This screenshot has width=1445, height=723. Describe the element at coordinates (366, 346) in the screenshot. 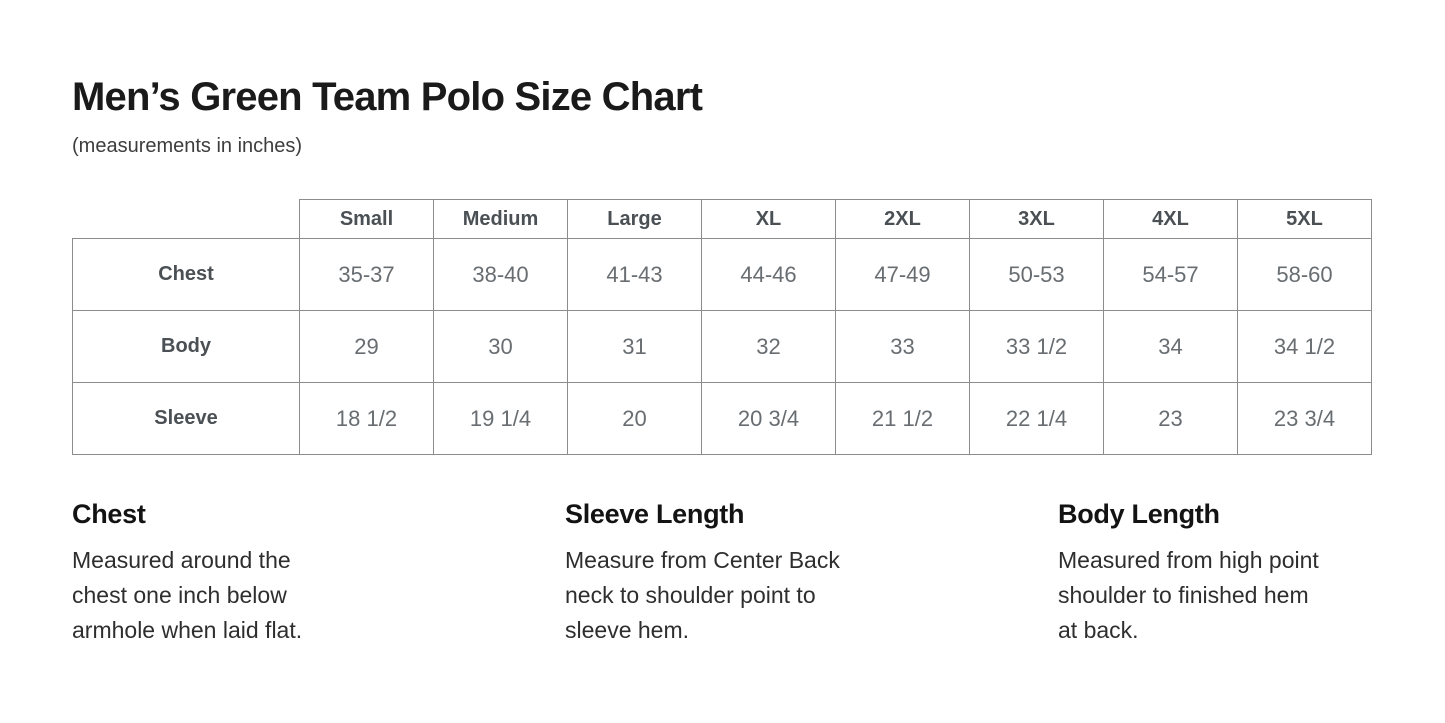

I see `body-value: 29` at that location.